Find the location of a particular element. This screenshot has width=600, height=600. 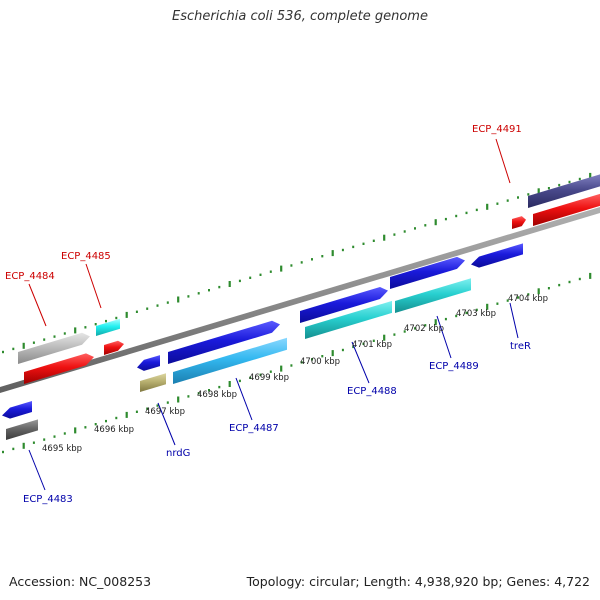

gene-navy is located at coordinates (564, 191).